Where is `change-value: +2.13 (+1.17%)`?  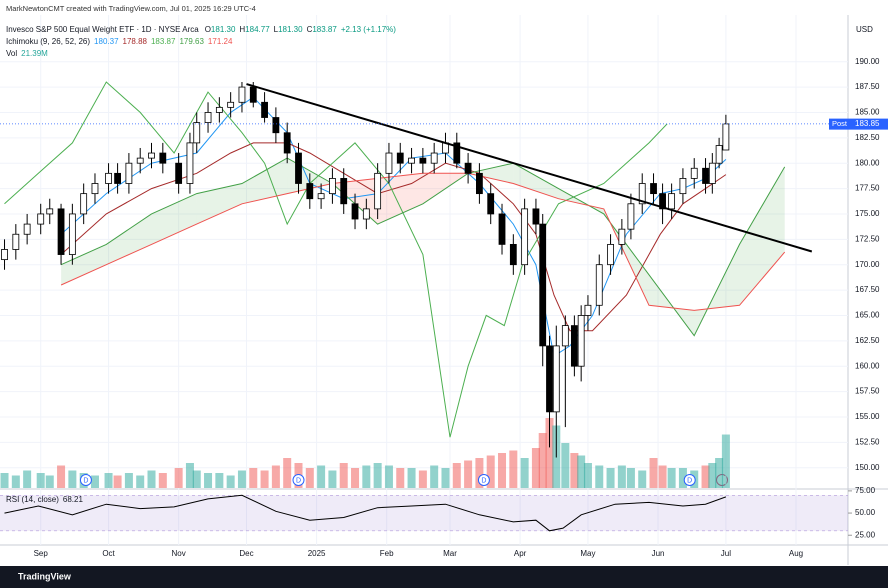 change-value: +2.13 (+1.17%) is located at coordinates (368, 29).